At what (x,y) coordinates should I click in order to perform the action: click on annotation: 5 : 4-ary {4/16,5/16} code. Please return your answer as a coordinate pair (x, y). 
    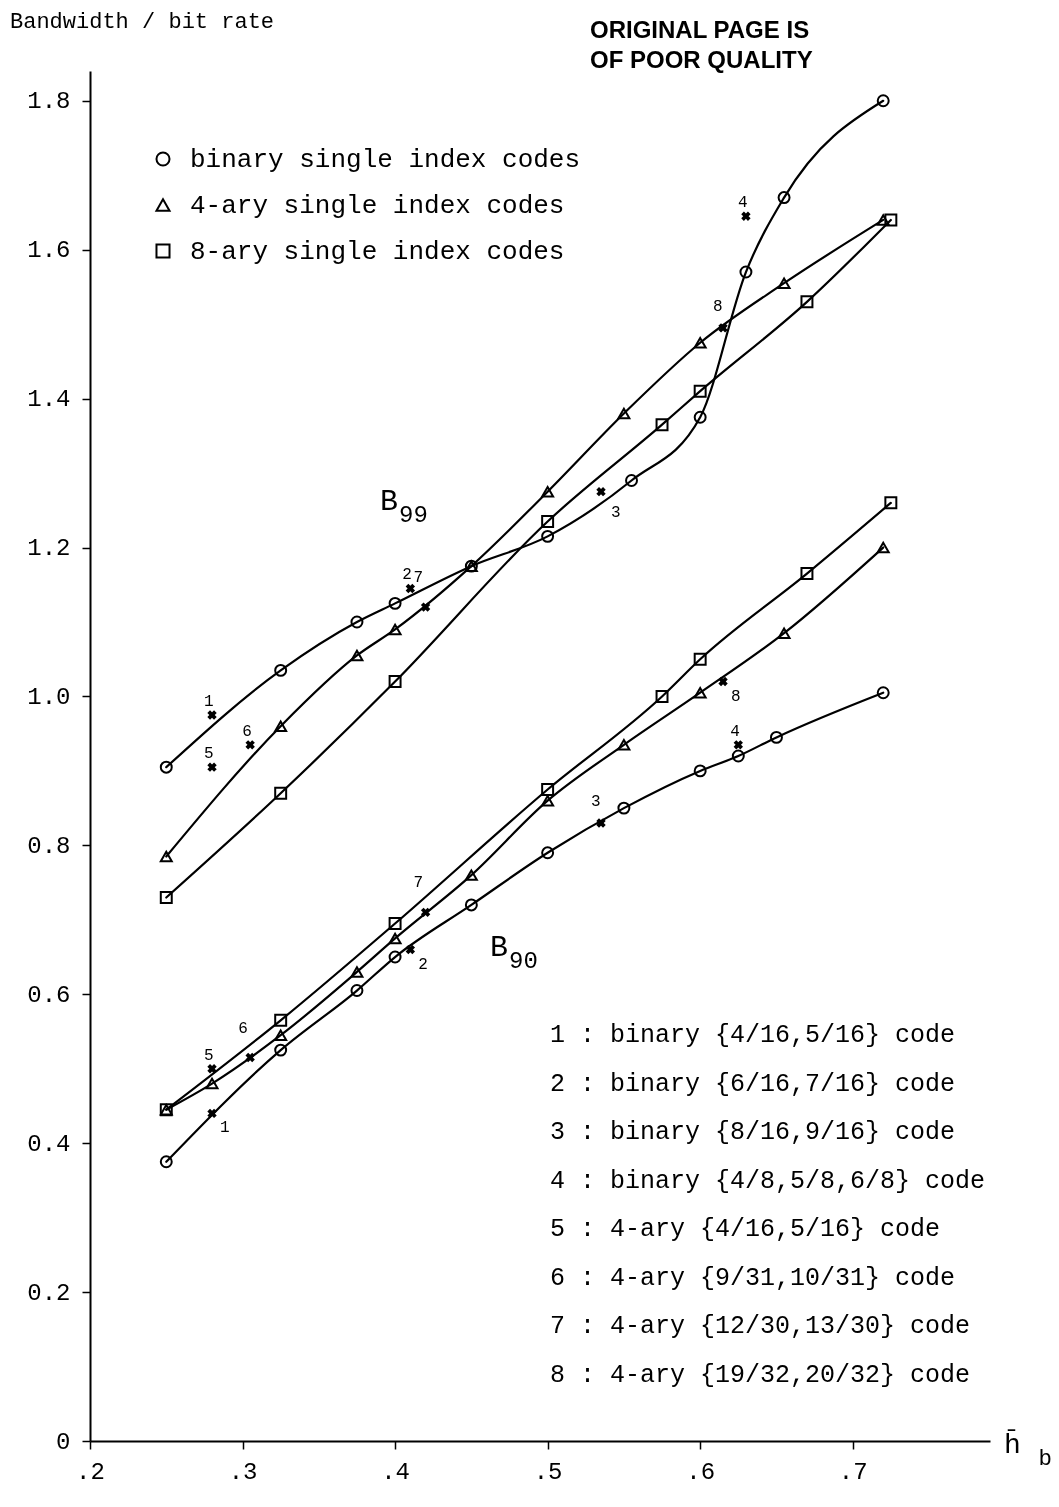
    Looking at the image, I should click on (745, 1229).